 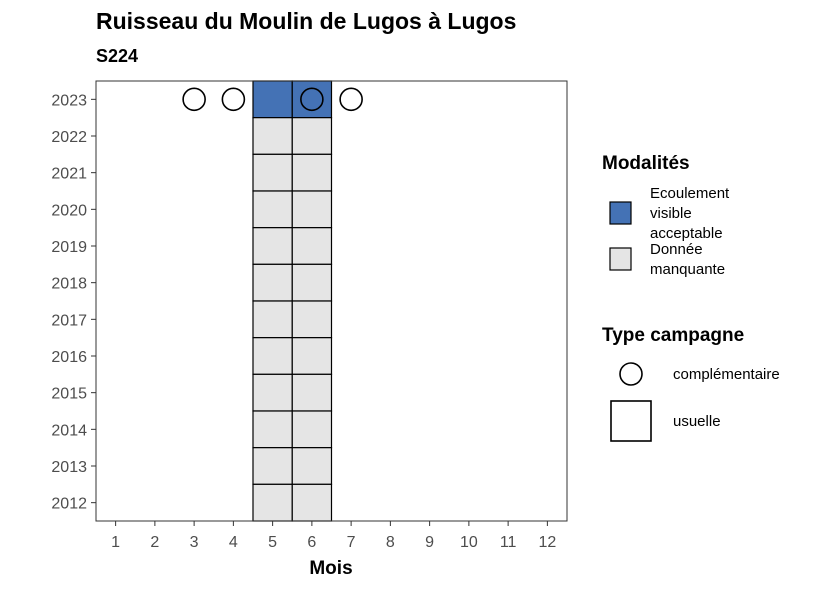 I want to click on tile-5-2023, so click(x=272, y=99).